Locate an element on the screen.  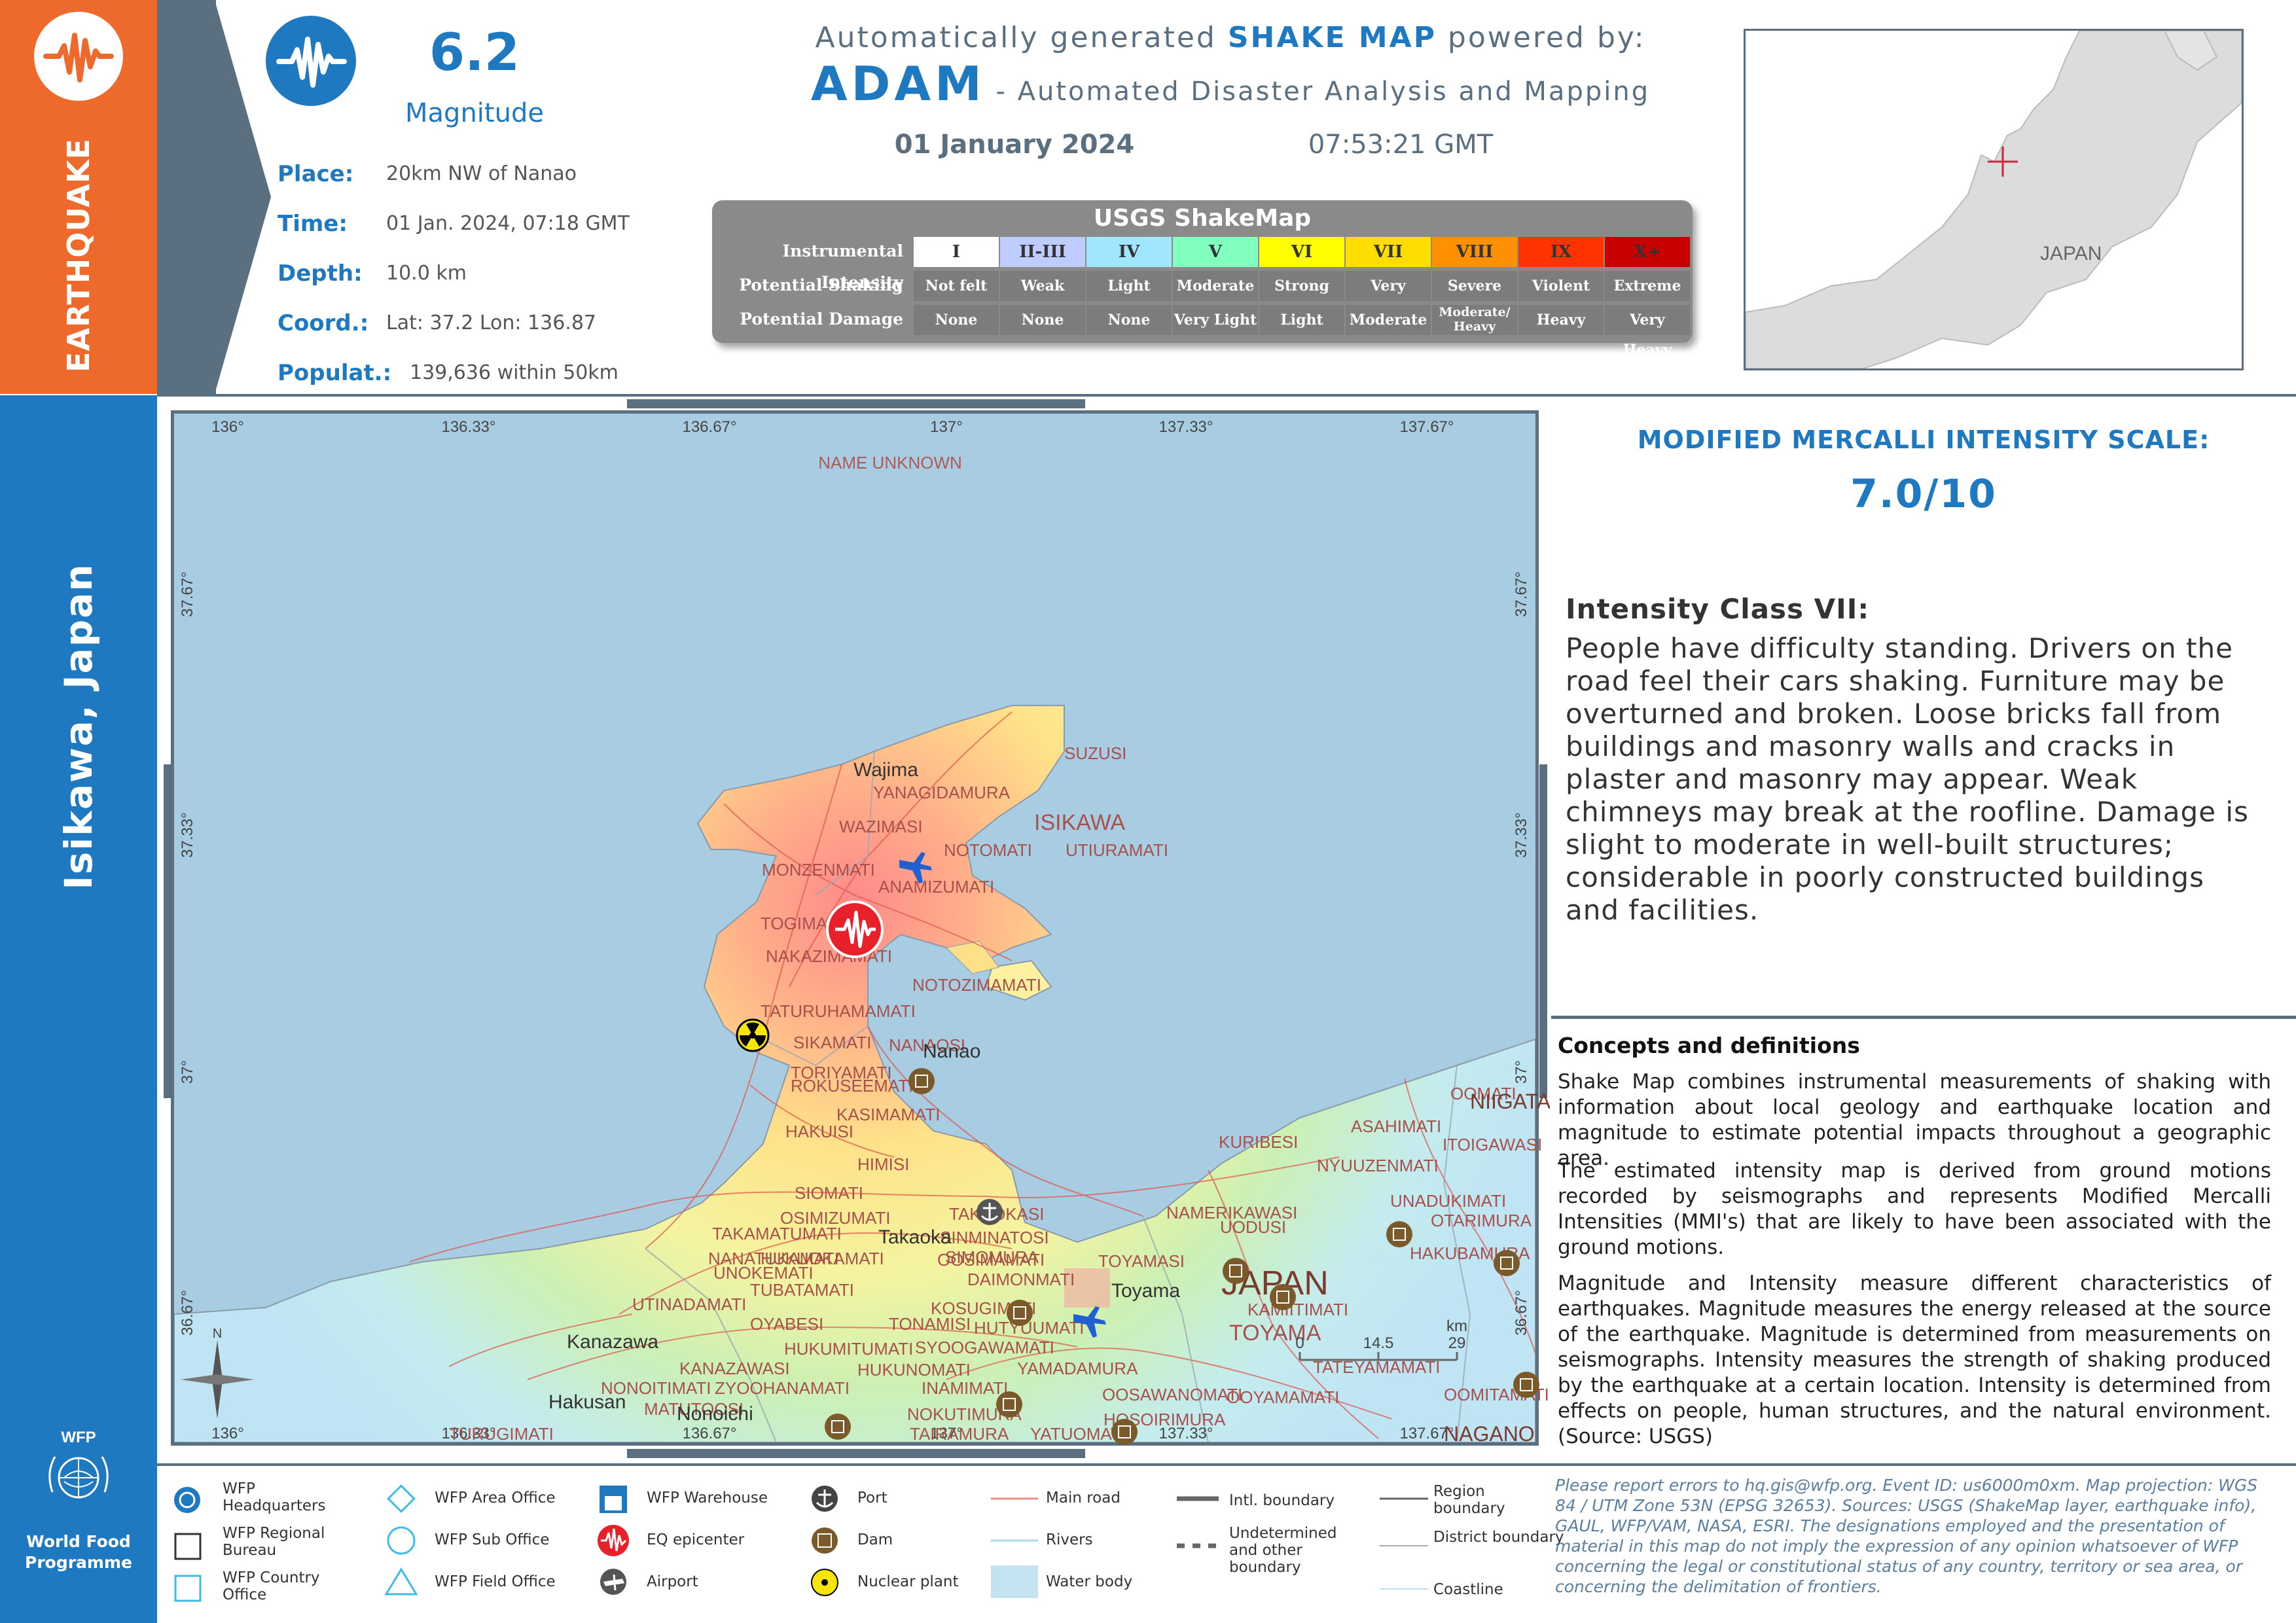
place-label-tubatamati: TUBATAMATI is located at coordinates (802, 1290).